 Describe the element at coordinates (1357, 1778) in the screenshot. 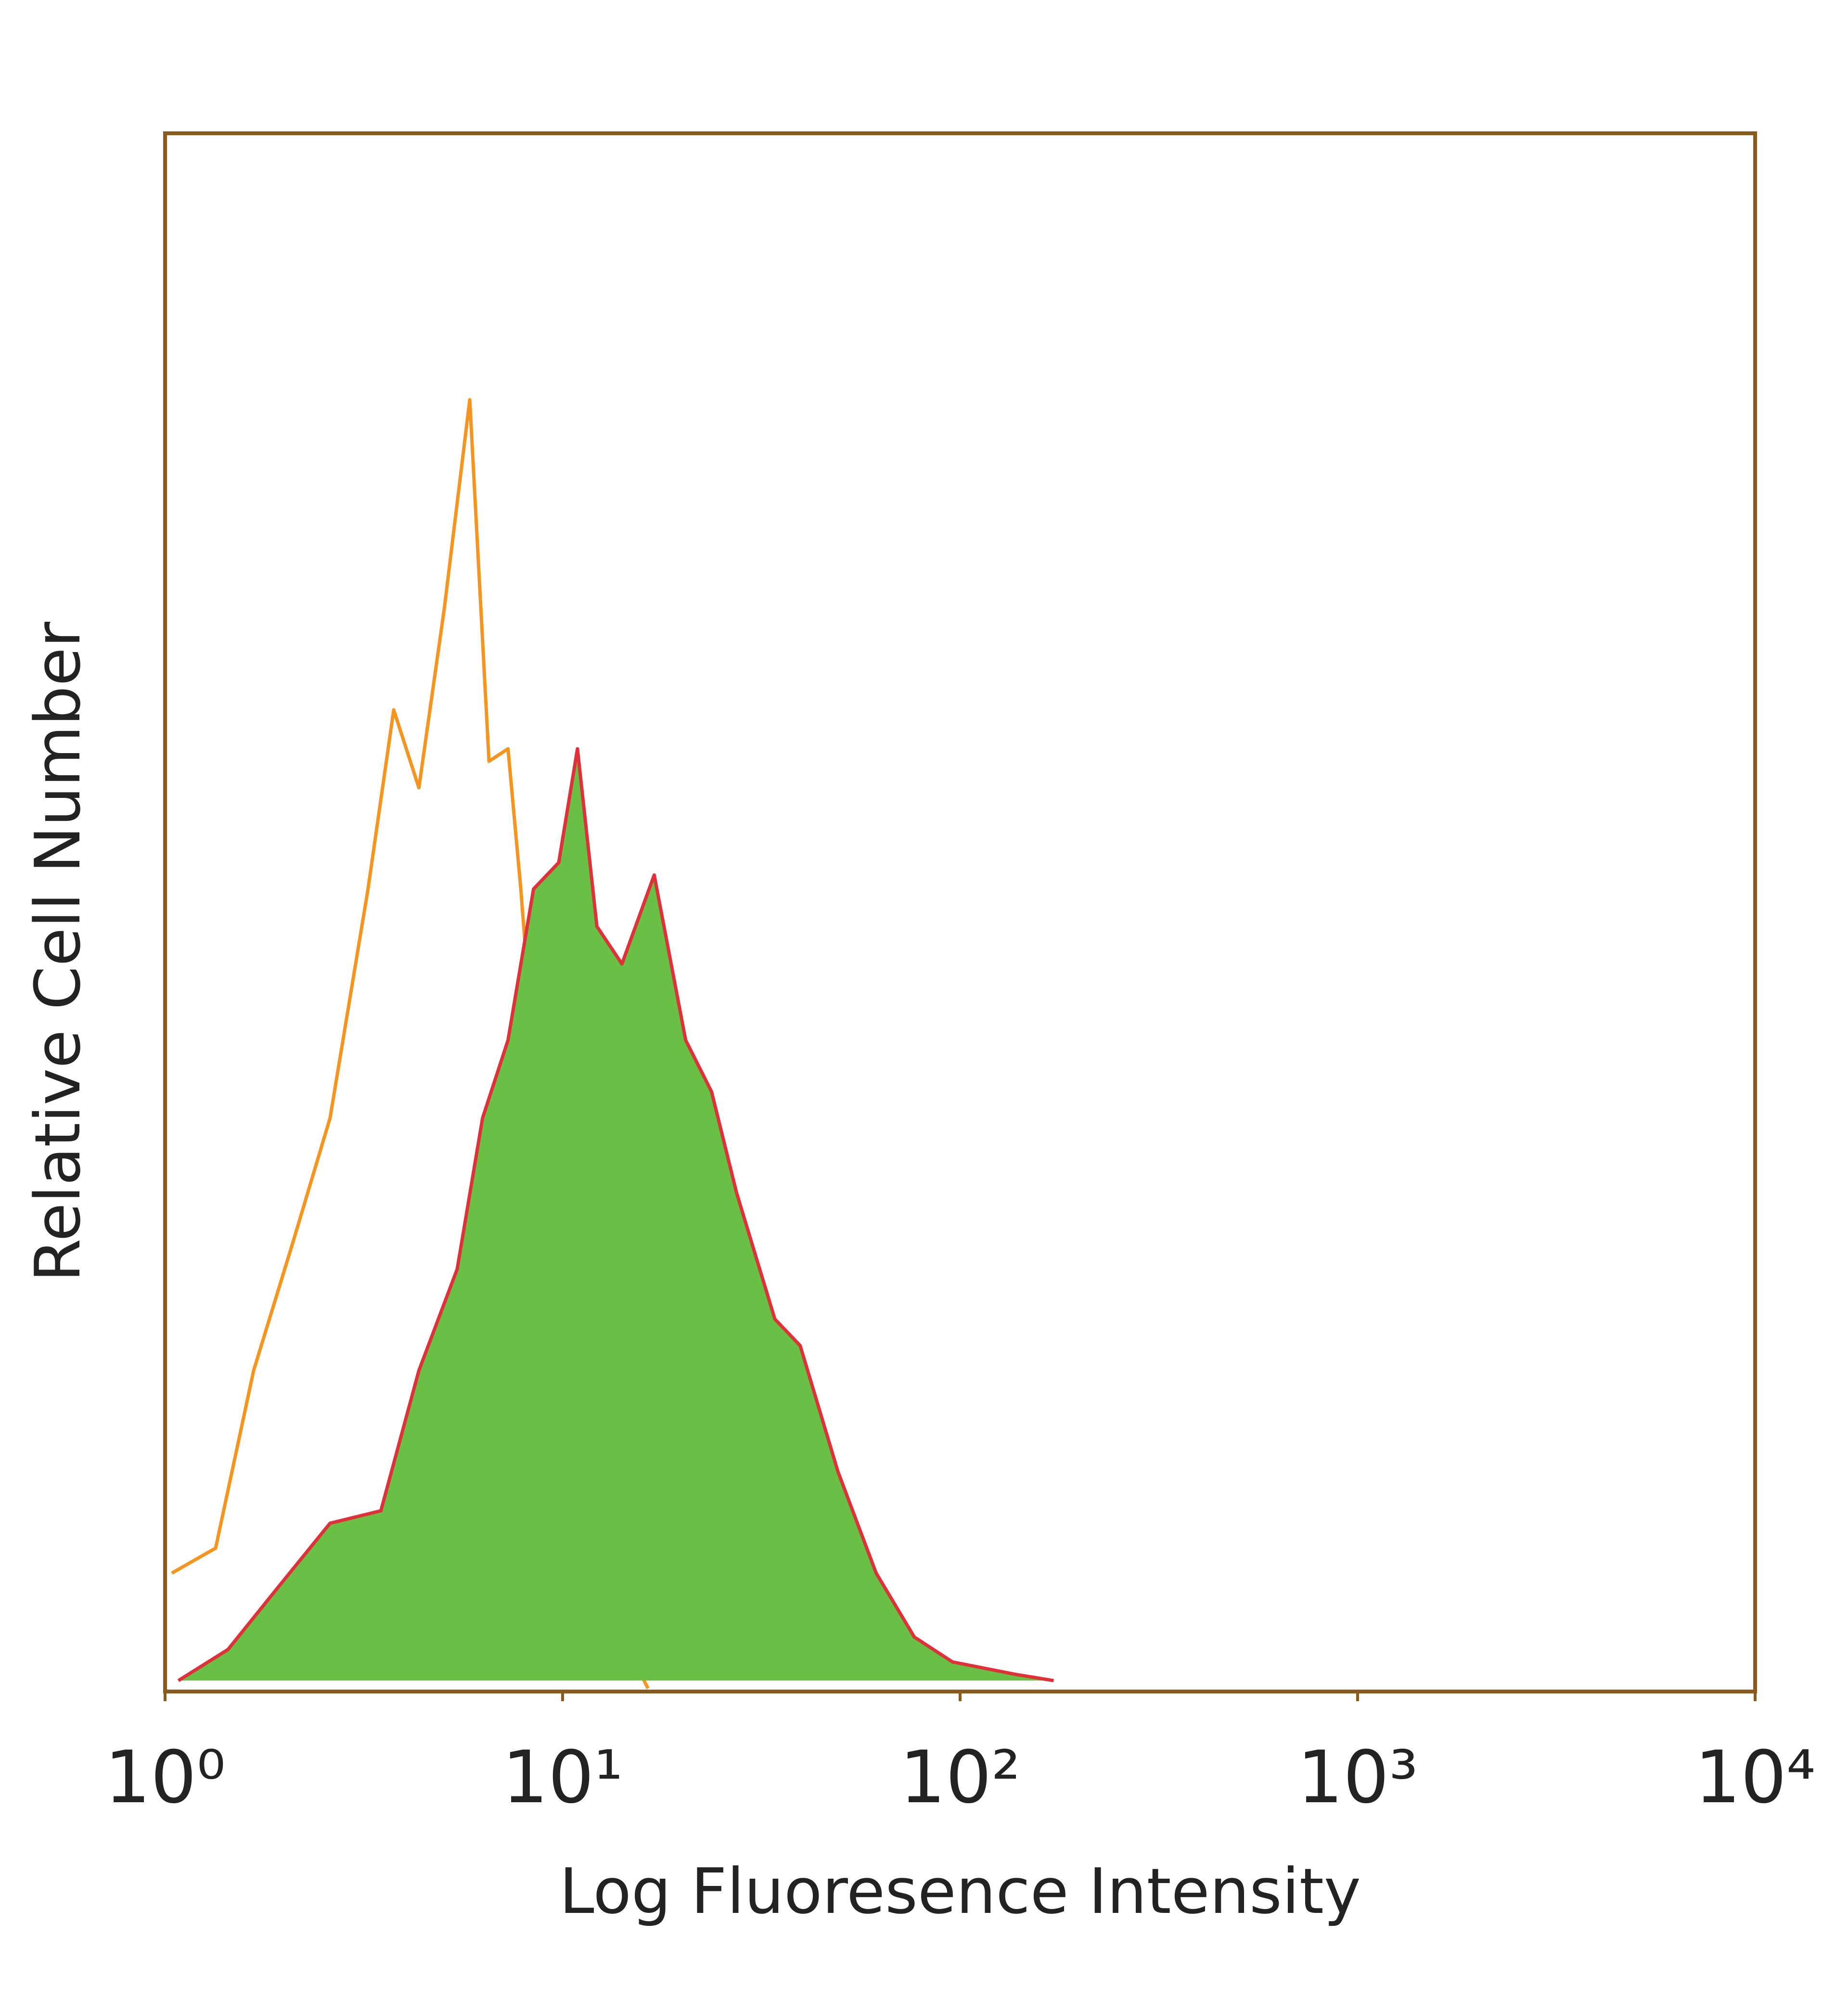

I see `x-tick-label: 10³` at that location.